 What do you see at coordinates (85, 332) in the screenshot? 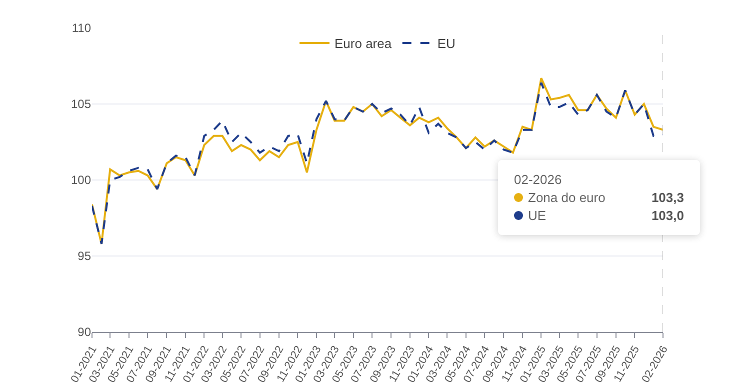
I see `y-tick-label: 90` at bounding box center [85, 332].